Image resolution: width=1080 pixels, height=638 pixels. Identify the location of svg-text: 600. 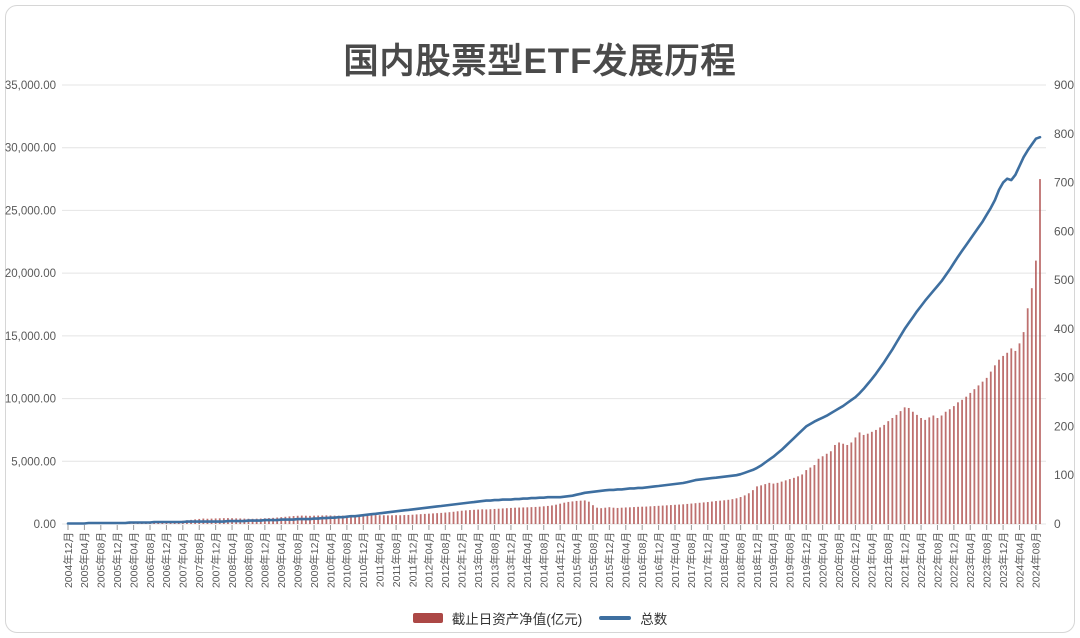
(1064, 231).